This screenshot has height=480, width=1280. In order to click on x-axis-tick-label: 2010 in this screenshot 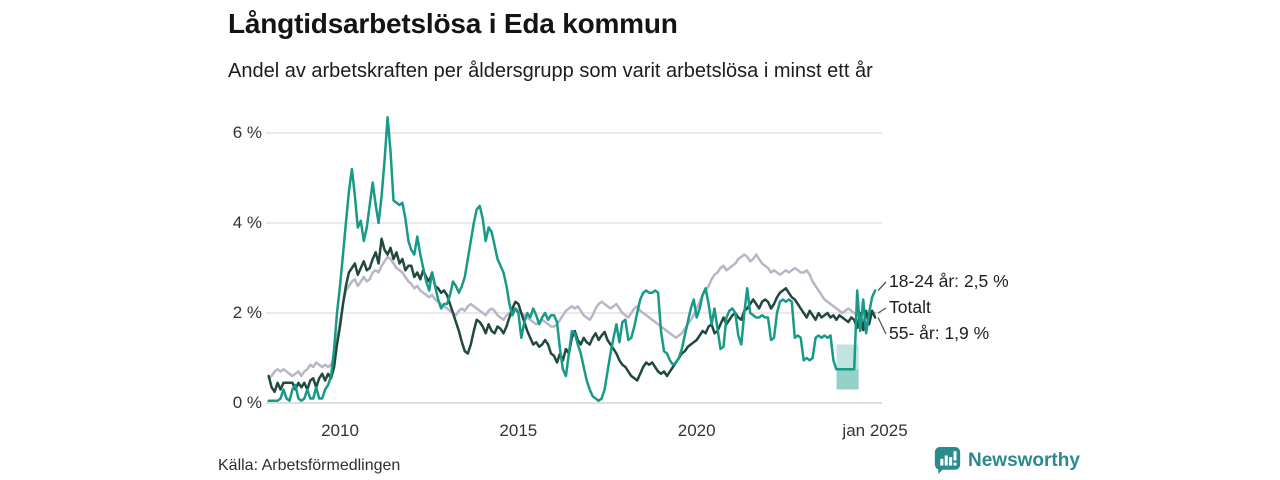, I will do `click(340, 430)`.